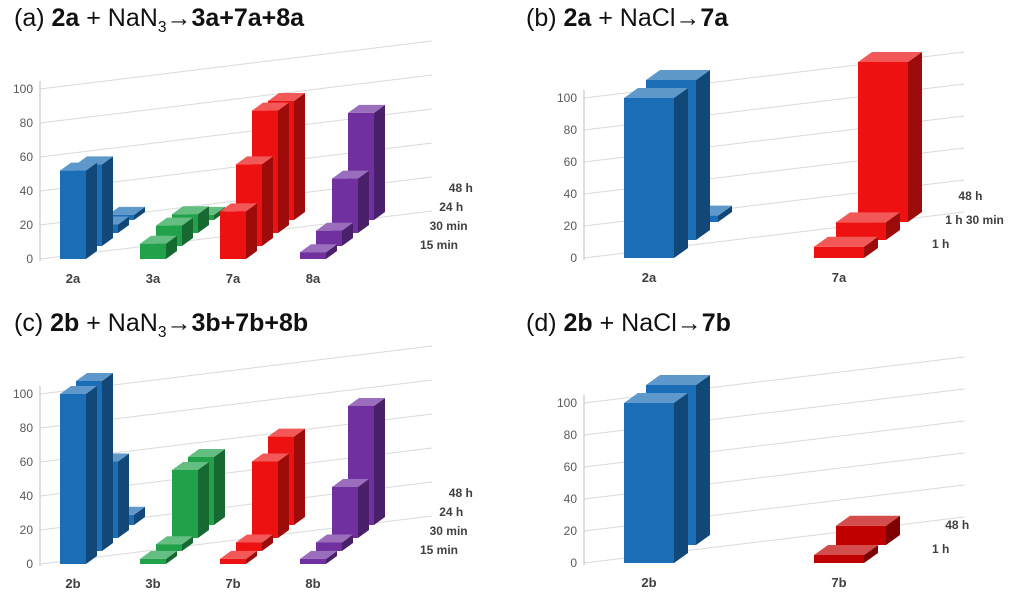  I want to click on y-tick-label: 60, so click(571, 162).